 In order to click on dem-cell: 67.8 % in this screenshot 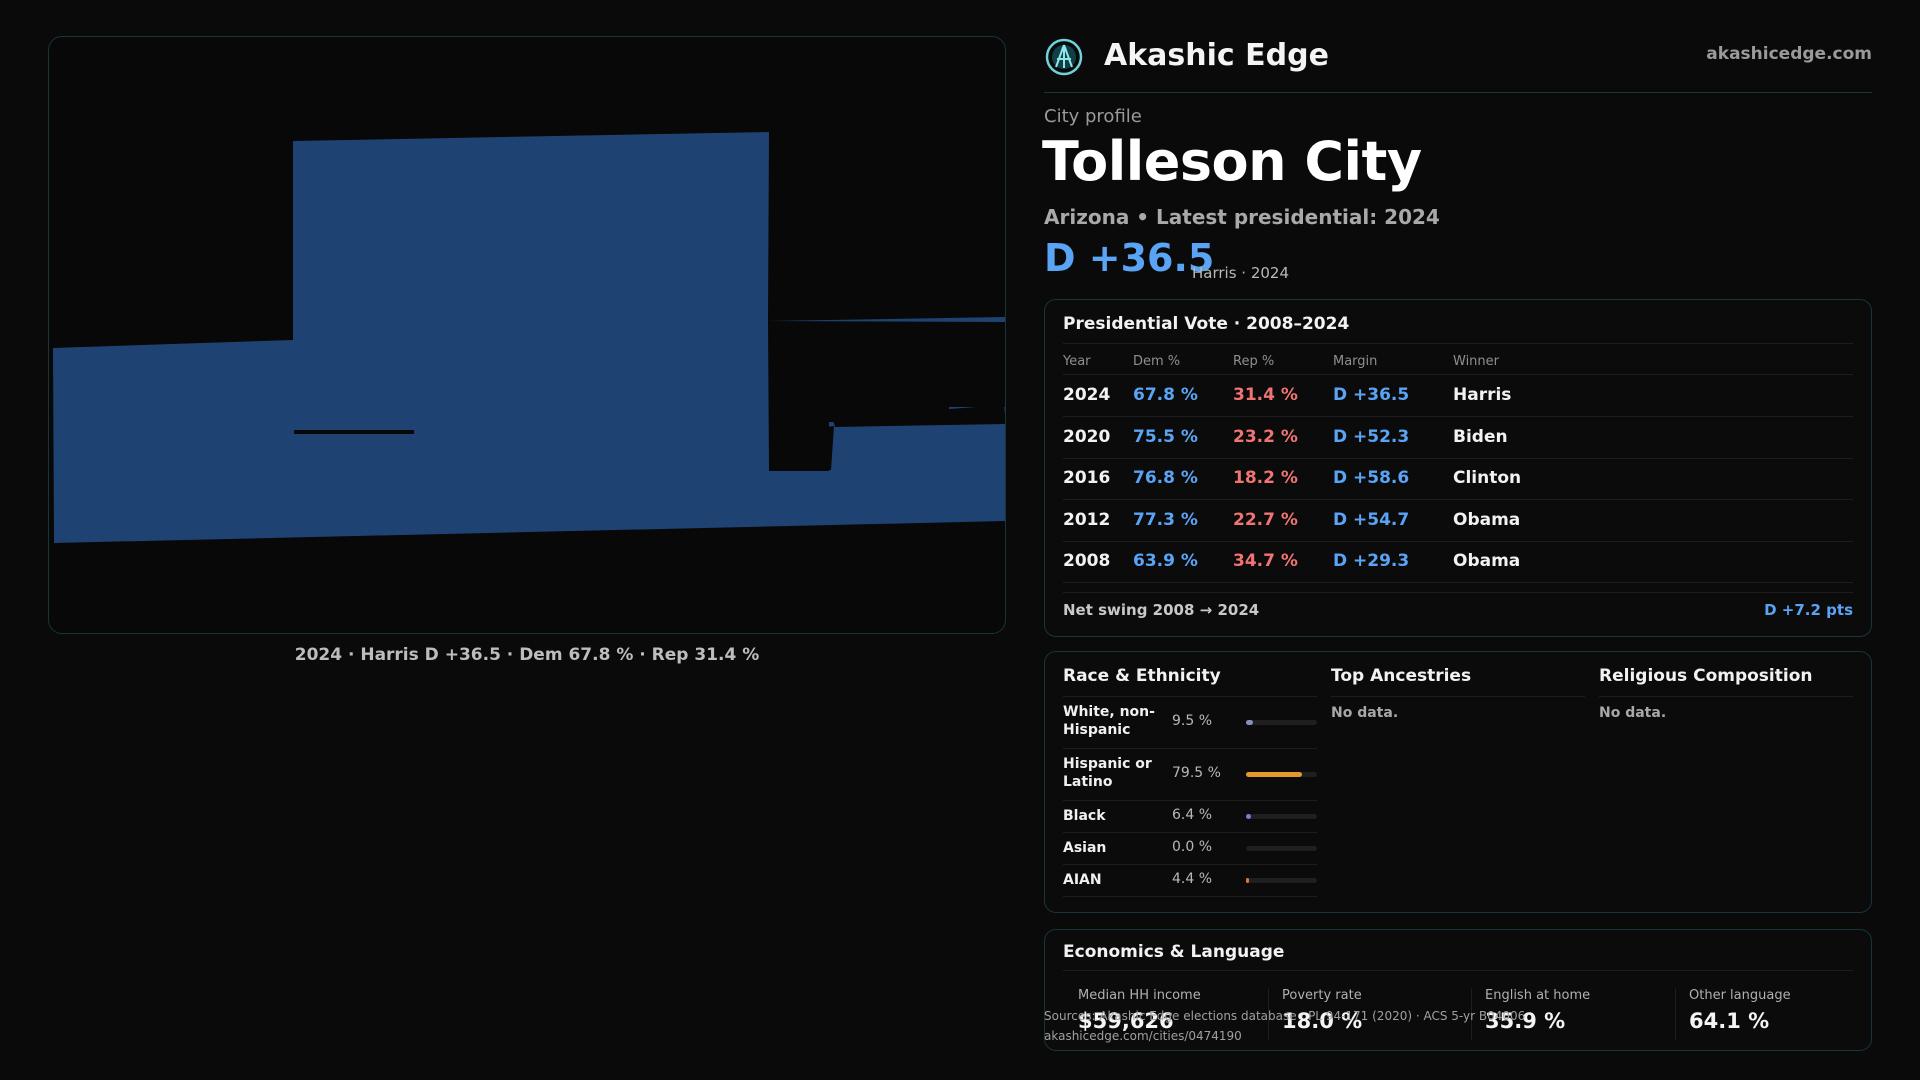, I will do `click(1165, 395)`.